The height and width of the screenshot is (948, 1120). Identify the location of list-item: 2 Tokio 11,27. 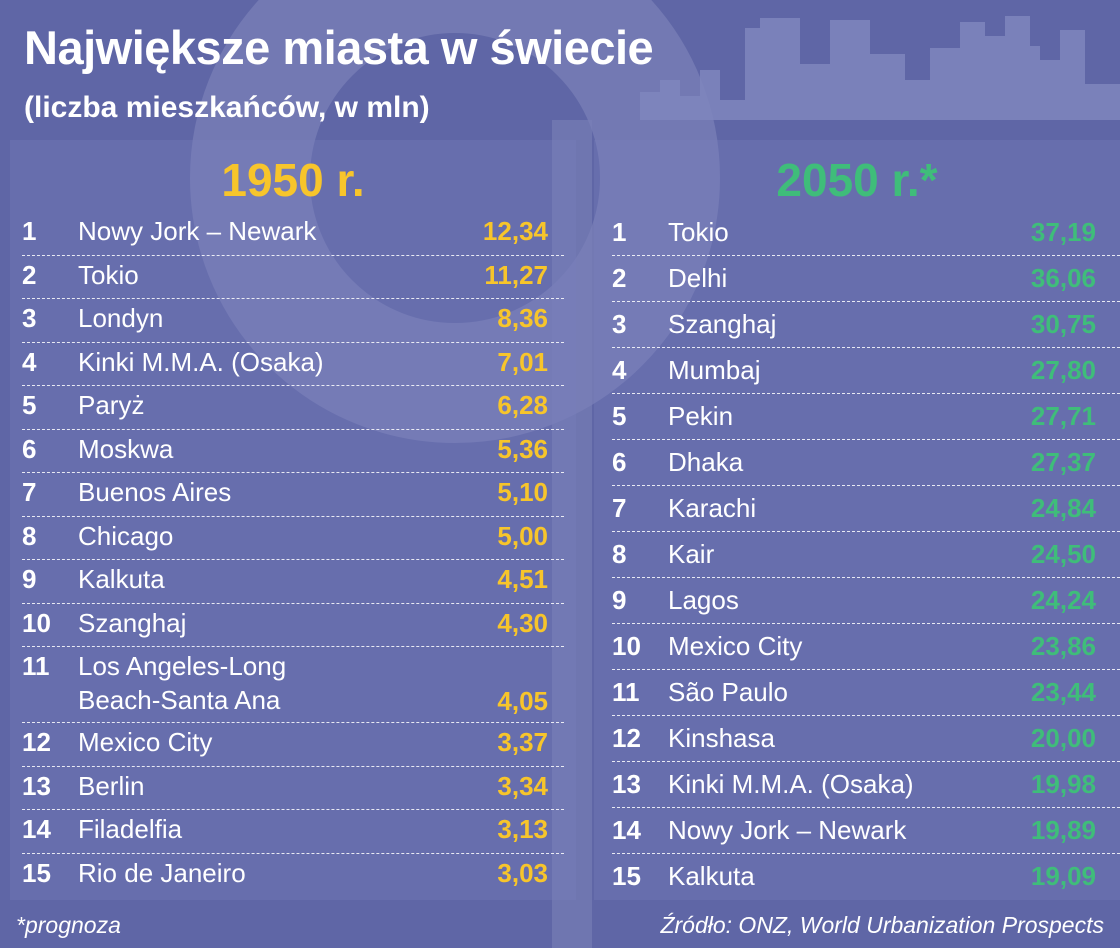
(293, 277).